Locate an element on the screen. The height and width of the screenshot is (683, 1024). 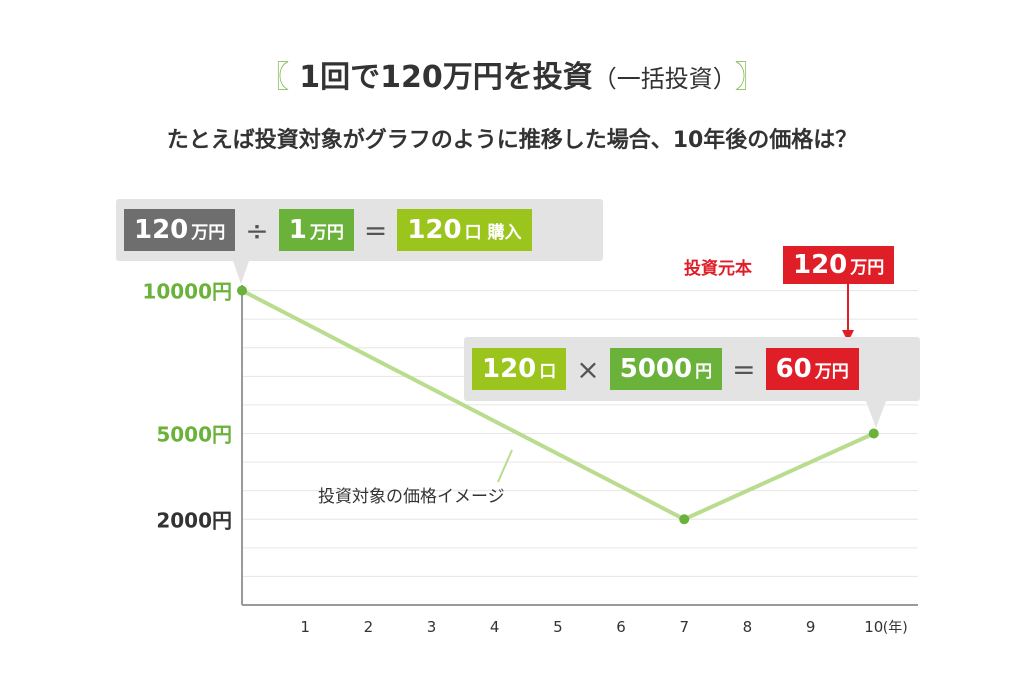
title-bracket-left: 〖 is located at coordinates (274, 77).